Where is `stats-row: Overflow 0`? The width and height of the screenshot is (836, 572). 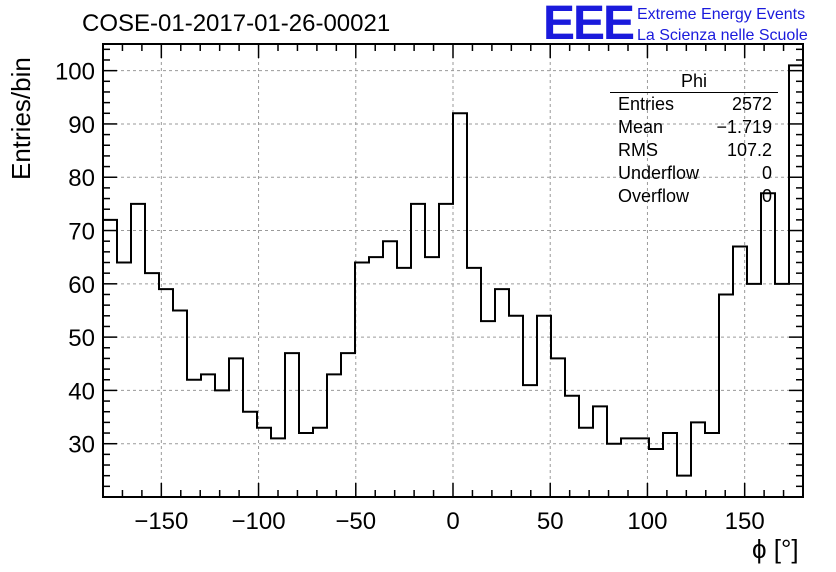 stats-row: Overflow 0 is located at coordinates (694, 196).